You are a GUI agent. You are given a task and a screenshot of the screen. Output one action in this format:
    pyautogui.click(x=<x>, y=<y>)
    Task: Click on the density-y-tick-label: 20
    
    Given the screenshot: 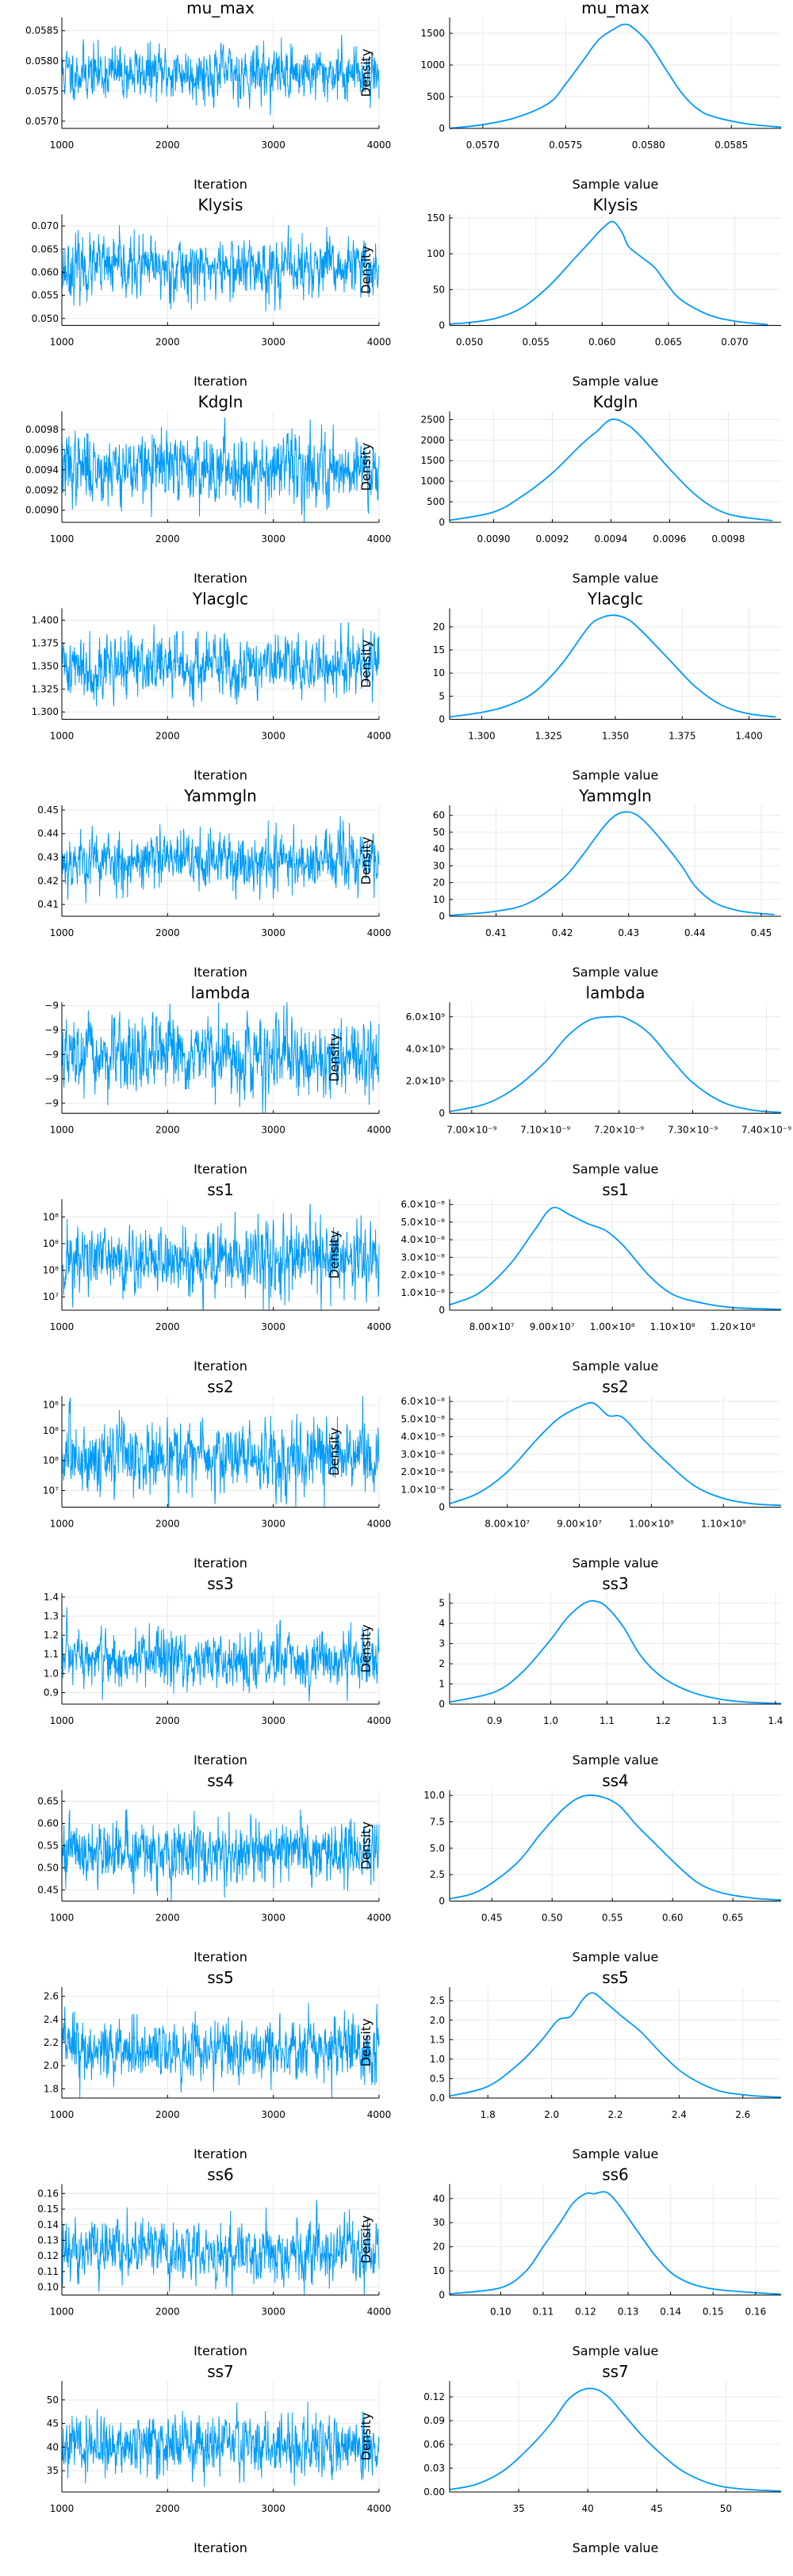 What is the action you would take?
    pyautogui.click(x=439, y=883)
    